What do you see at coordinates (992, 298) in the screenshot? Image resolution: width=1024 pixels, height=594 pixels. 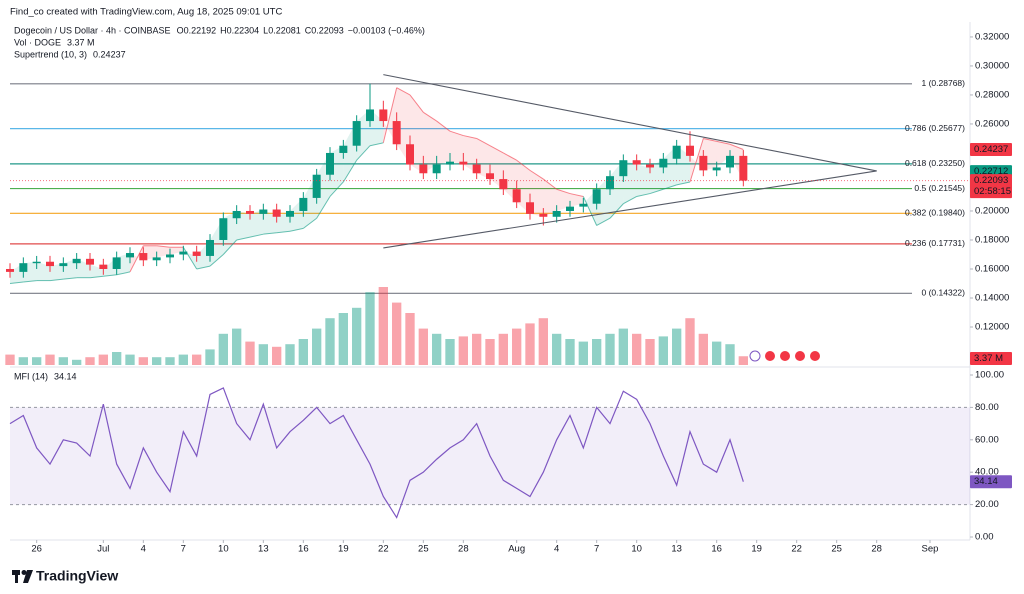 I see `y-tick-label: 0.14000` at bounding box center [992, 298].